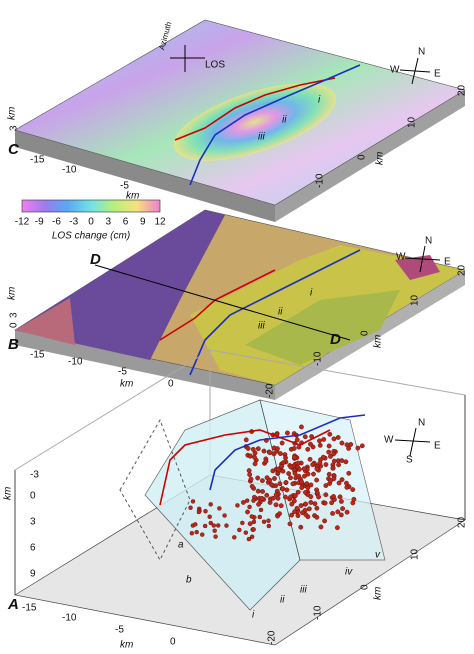  Describe the element at coordinates (428, 241) in the screenshot. I see `compass-n: N` at that location.